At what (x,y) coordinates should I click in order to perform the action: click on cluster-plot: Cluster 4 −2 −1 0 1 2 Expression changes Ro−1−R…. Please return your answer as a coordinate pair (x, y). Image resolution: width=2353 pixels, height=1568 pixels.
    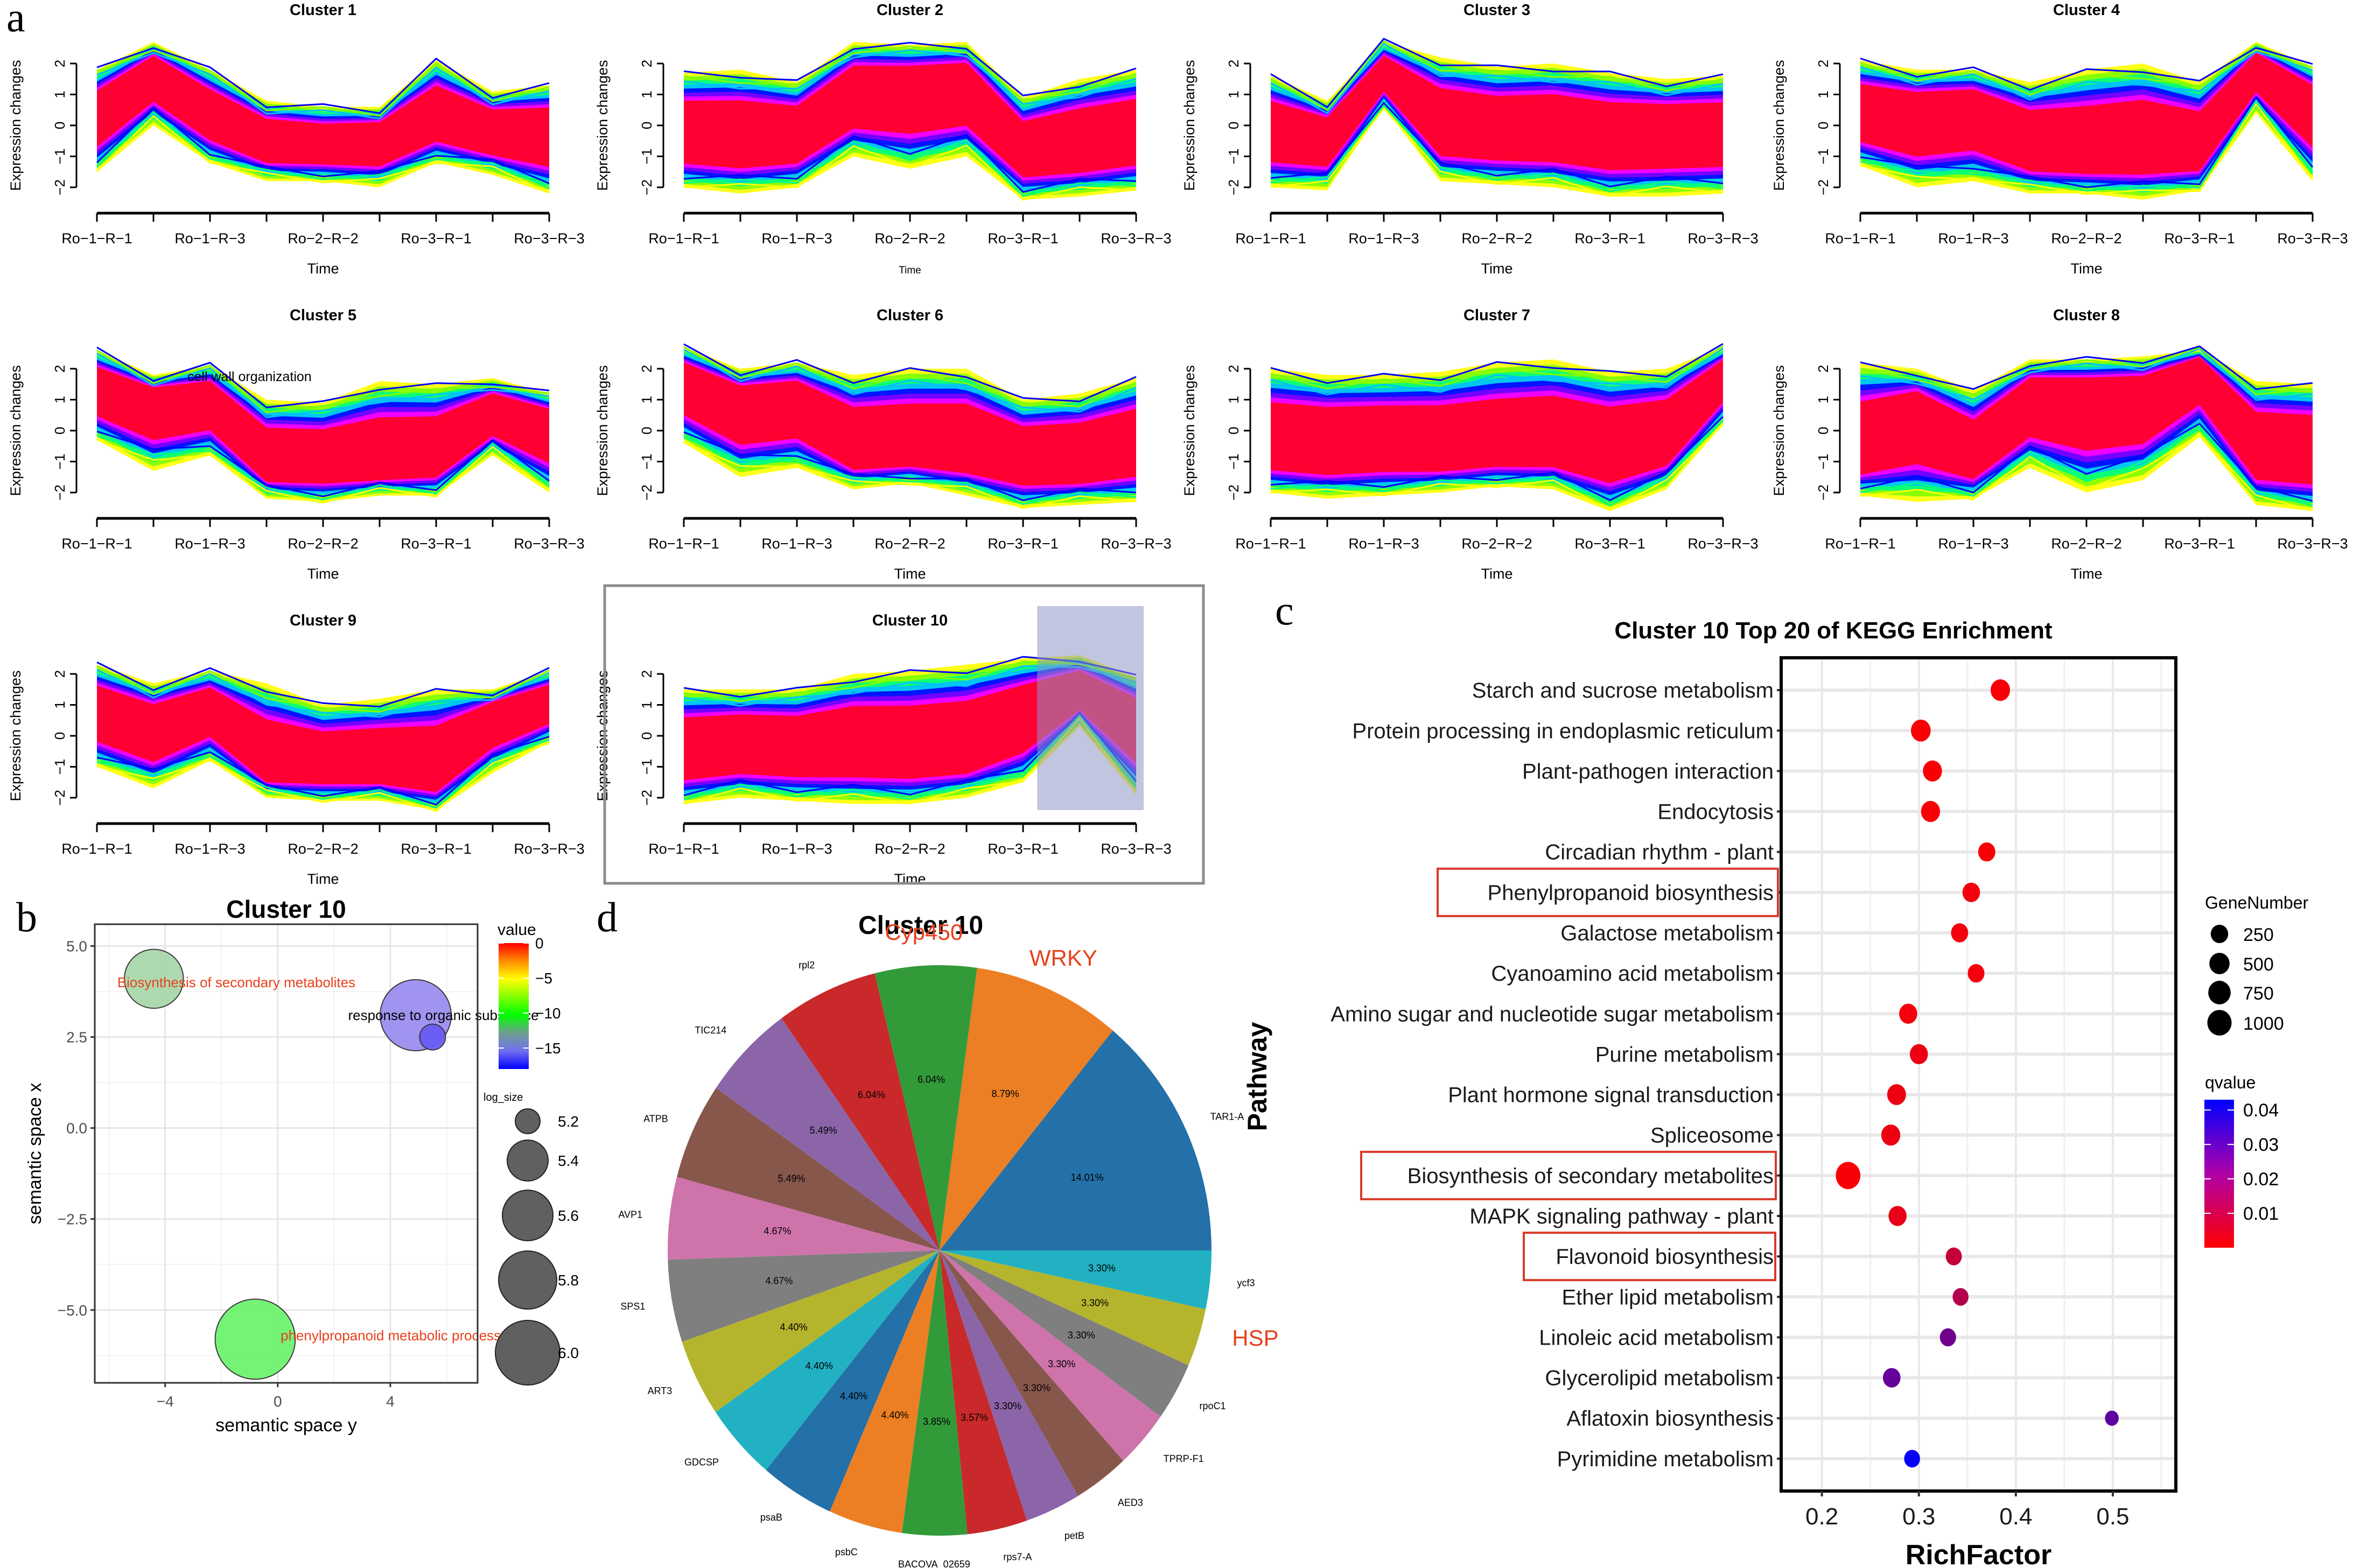
    Looking at the image, I should click on (2059, 139).